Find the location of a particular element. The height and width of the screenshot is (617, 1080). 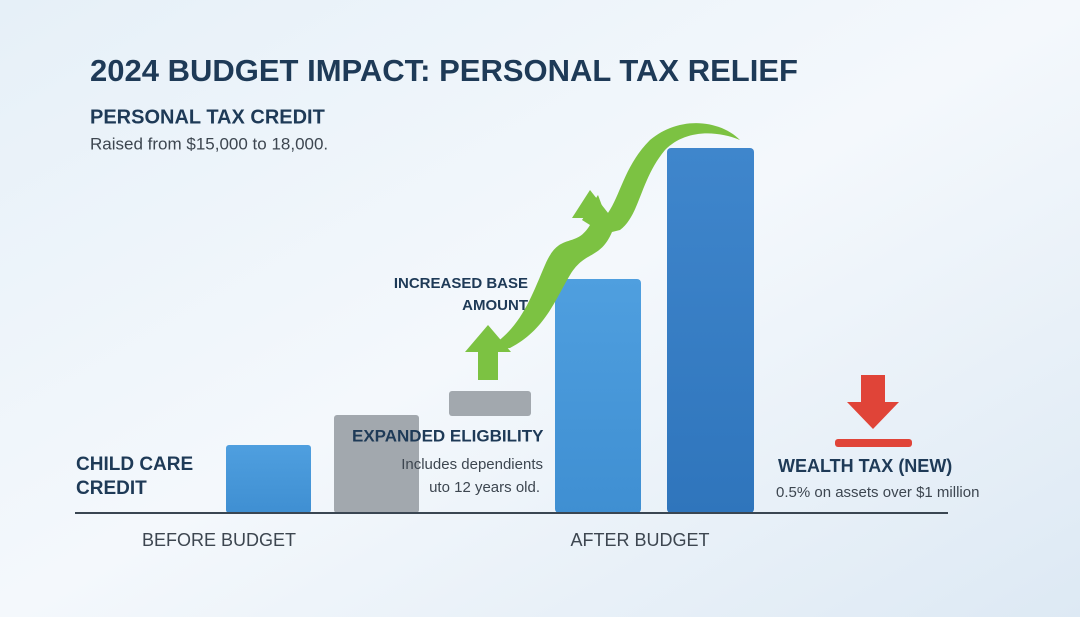

label-heading: CREDIT is located at coordinates (111, 488).